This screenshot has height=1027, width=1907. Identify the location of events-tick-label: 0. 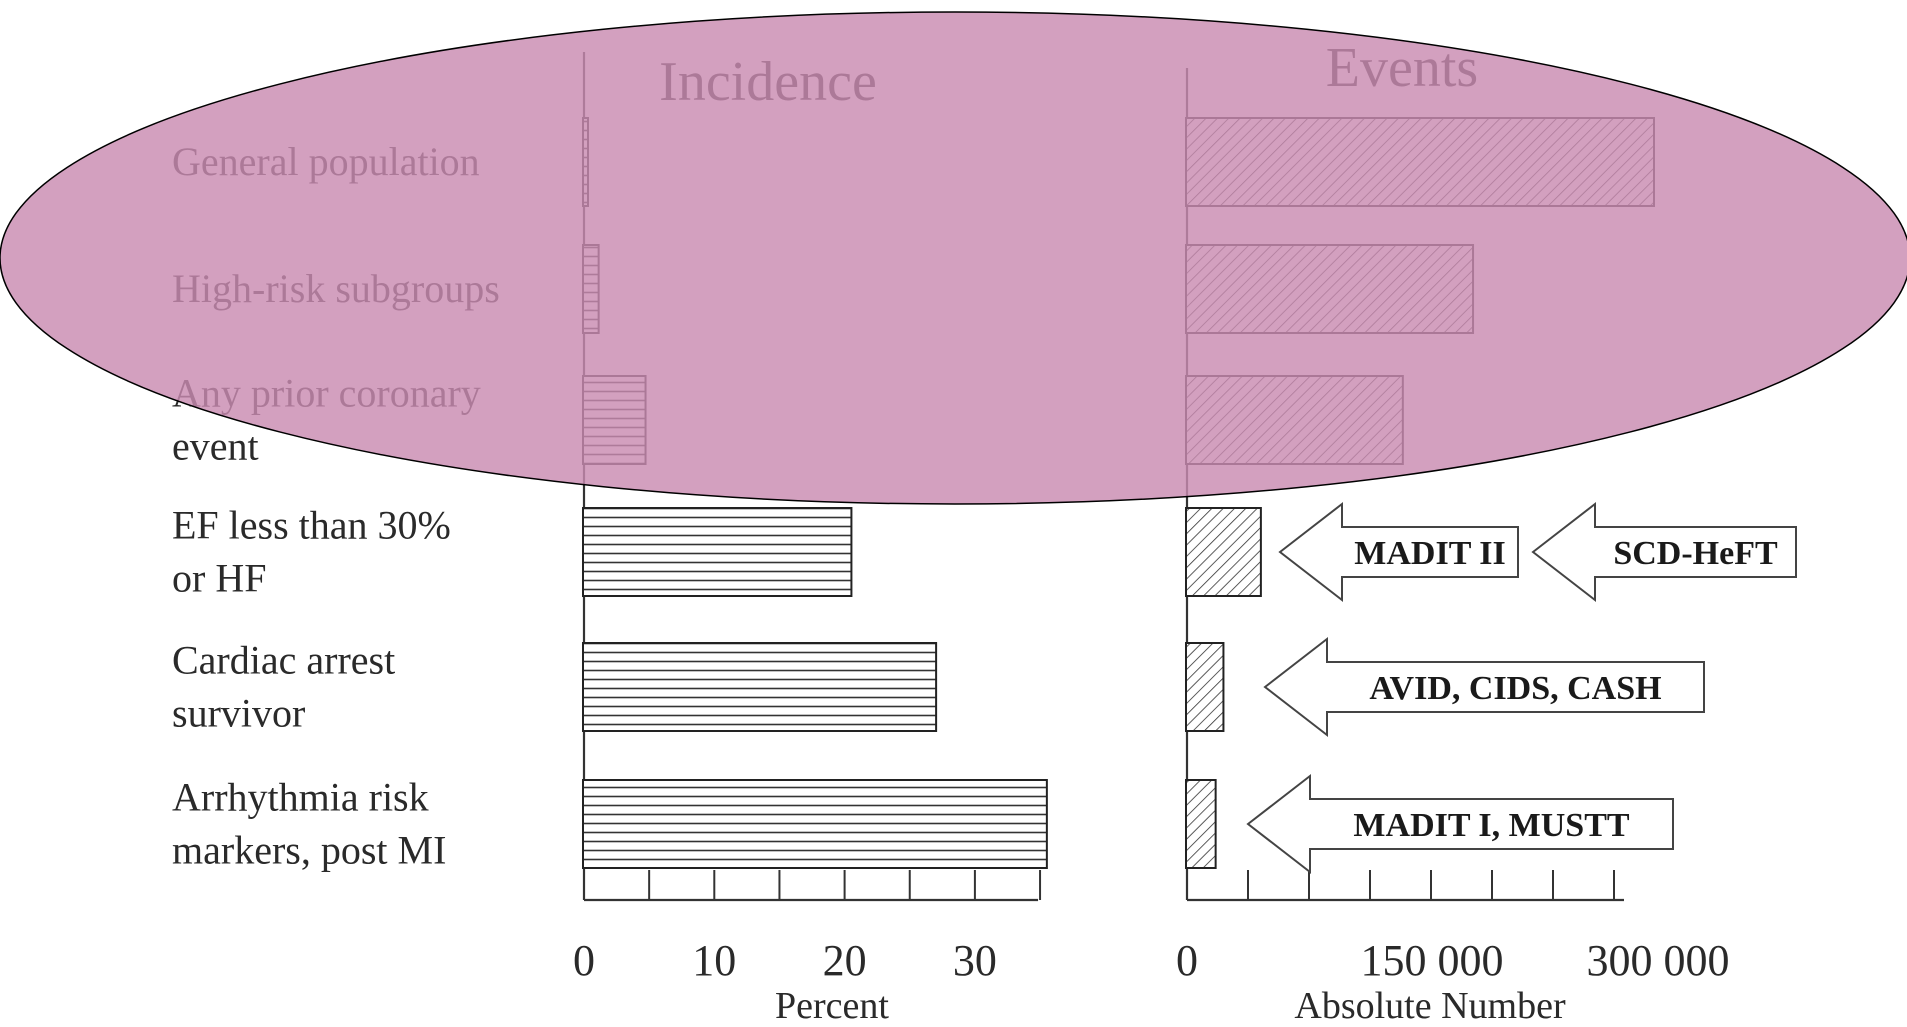
(1187, 960).